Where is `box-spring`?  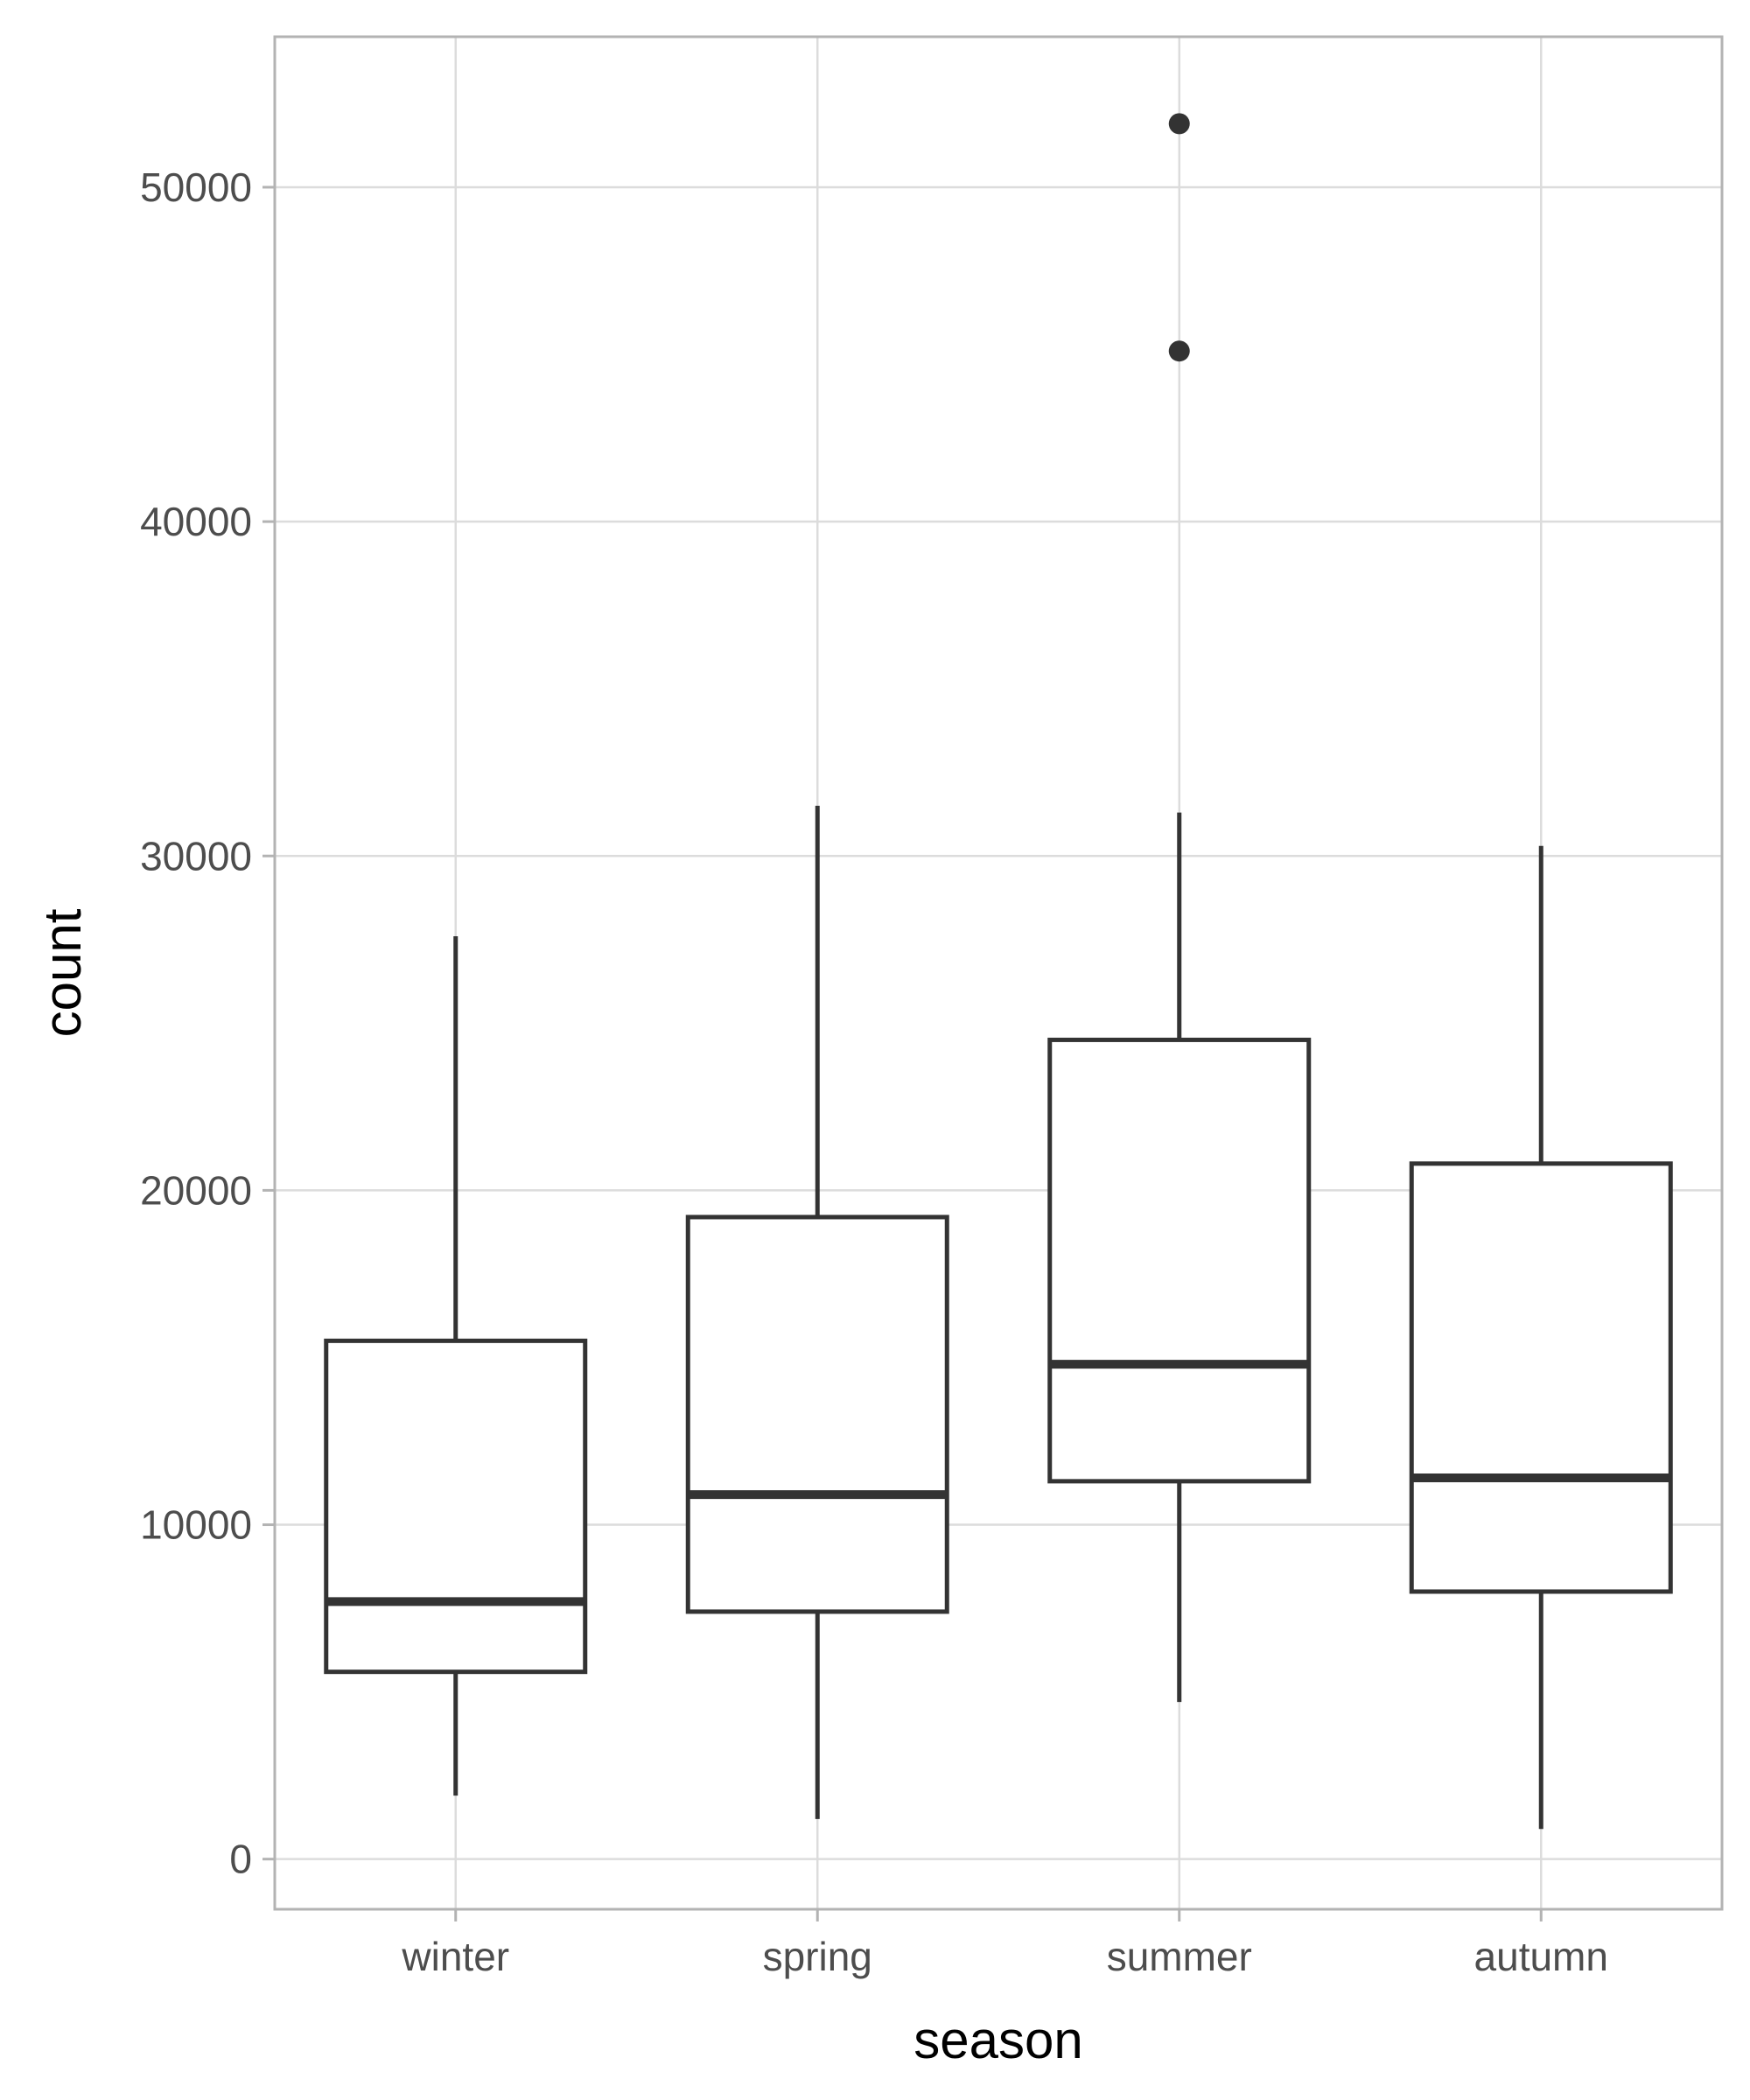 box-spring is located at coordinates (817, 1312).